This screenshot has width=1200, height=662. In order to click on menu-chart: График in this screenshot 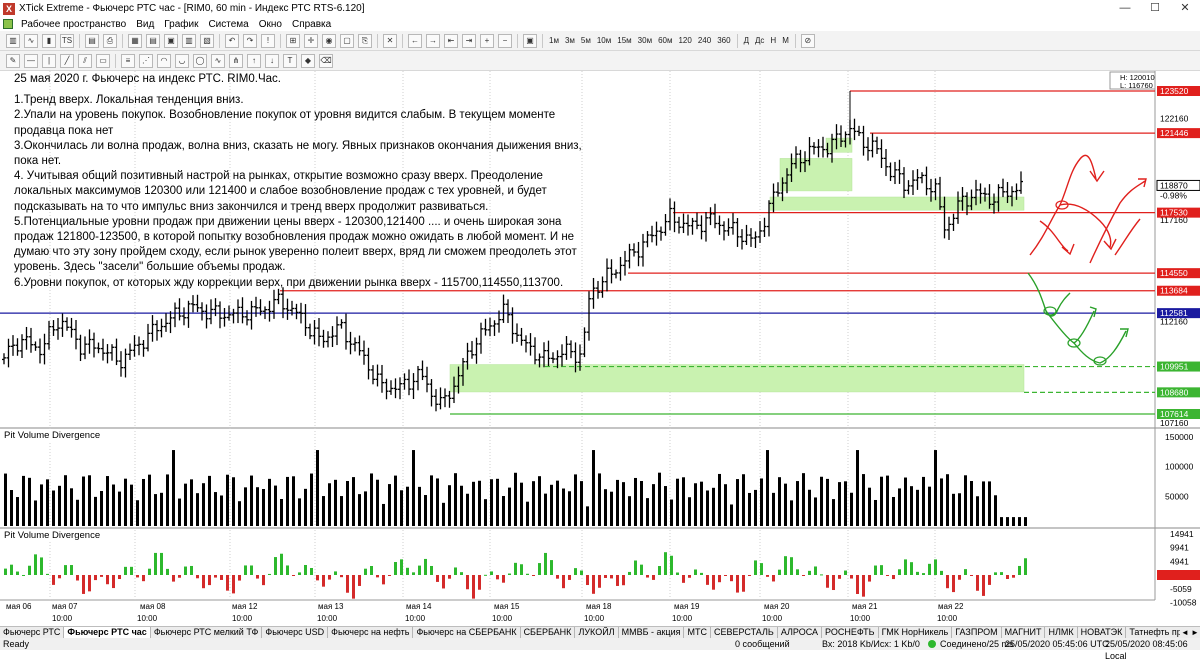, I will do `click(181, 24)`.